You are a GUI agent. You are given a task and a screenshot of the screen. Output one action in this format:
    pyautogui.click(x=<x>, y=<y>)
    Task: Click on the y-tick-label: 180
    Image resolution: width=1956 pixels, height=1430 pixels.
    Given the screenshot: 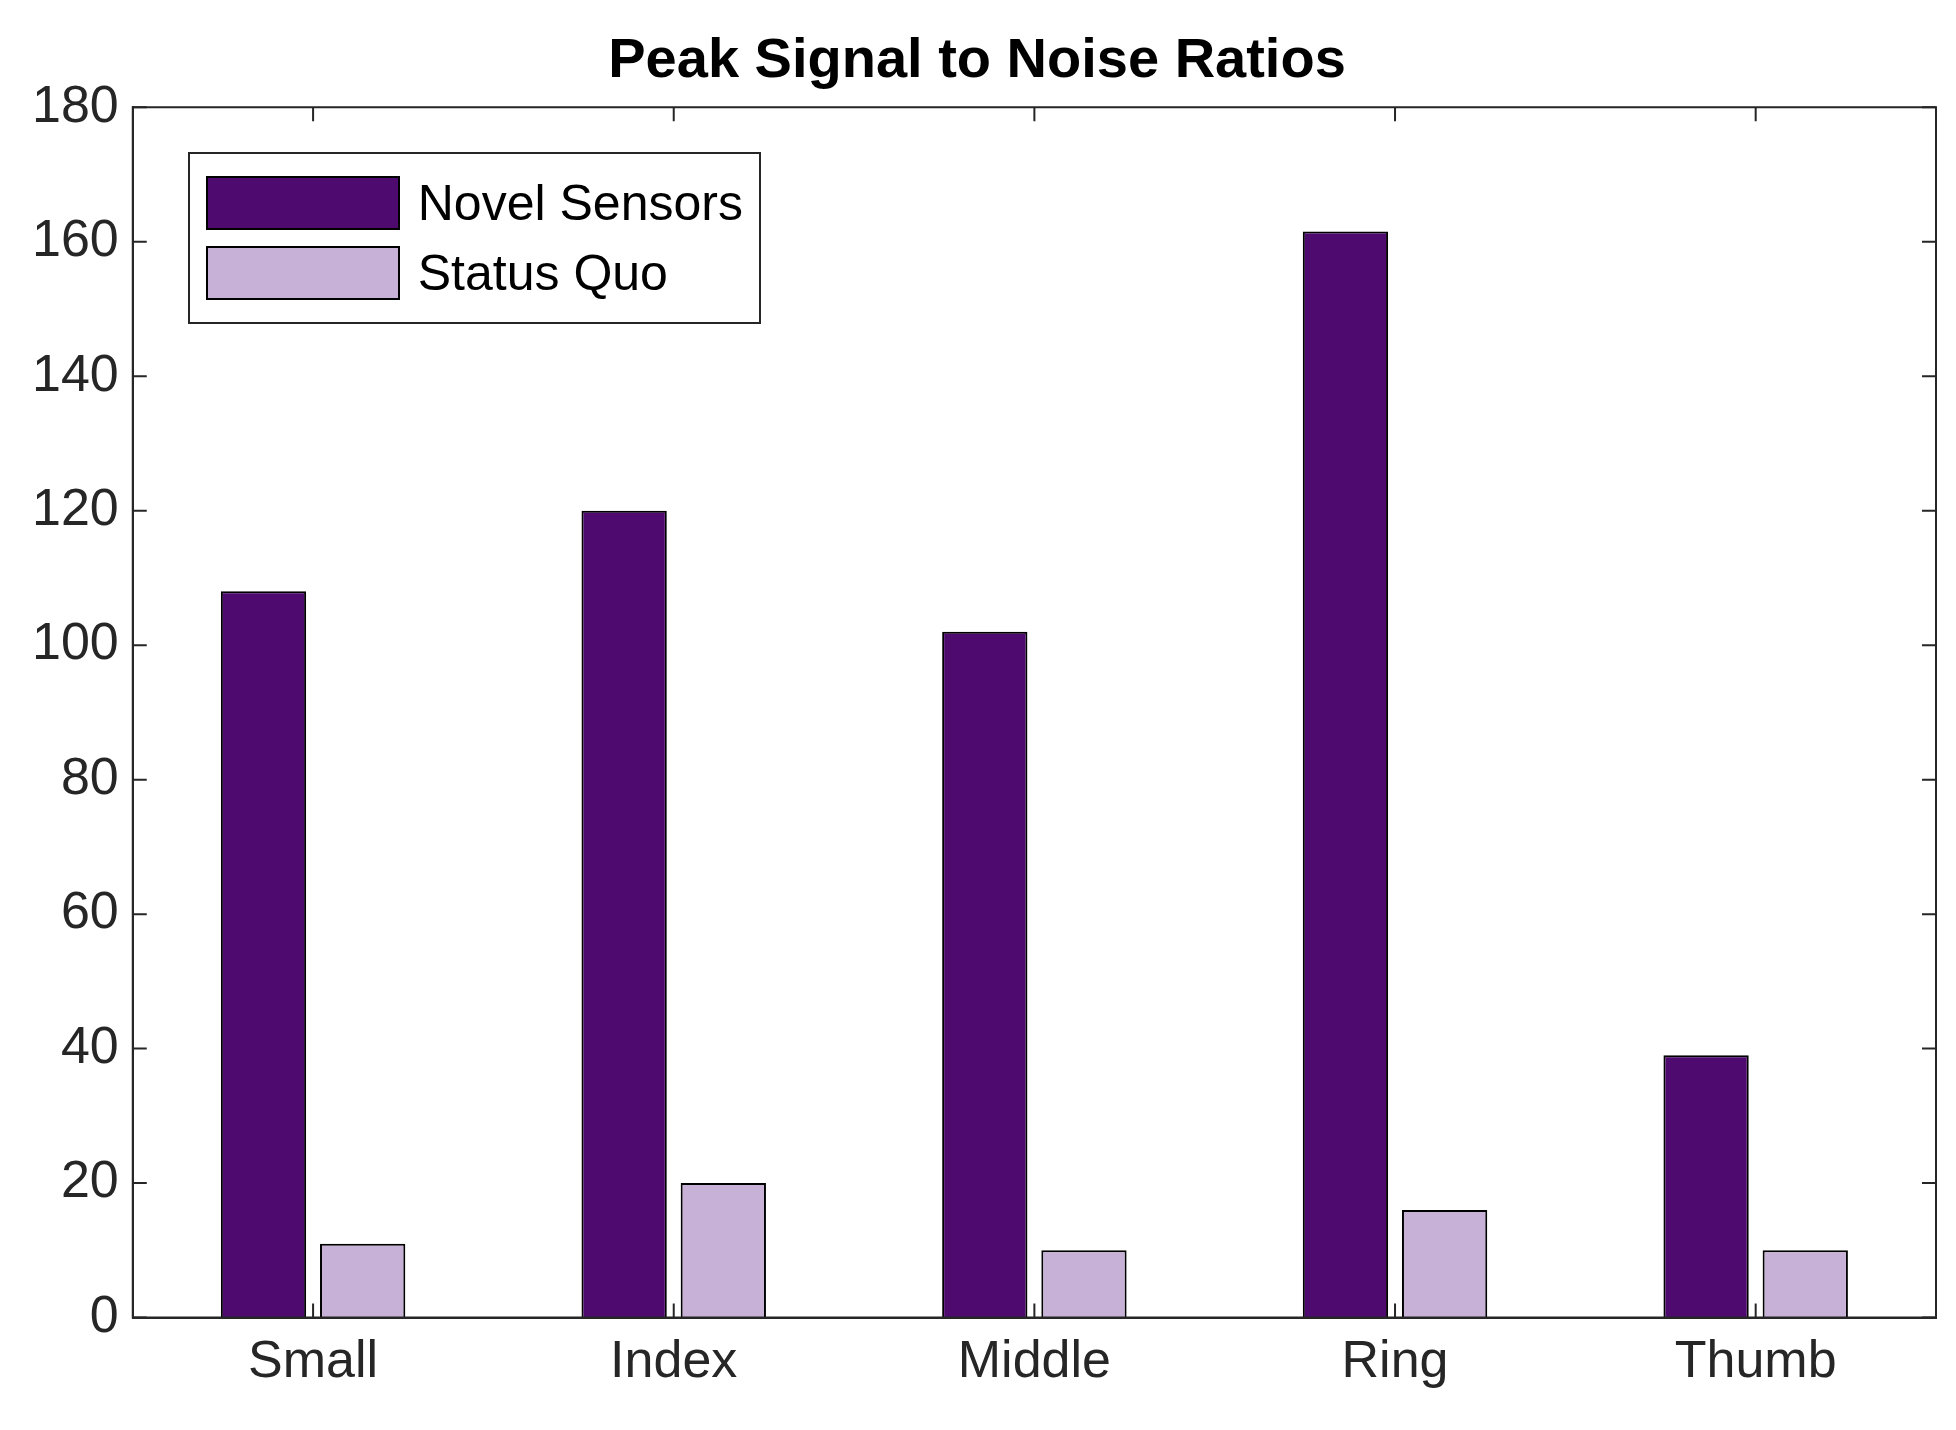 What is the action you would take?
    pyautogui.click(x=75, y=103)
    